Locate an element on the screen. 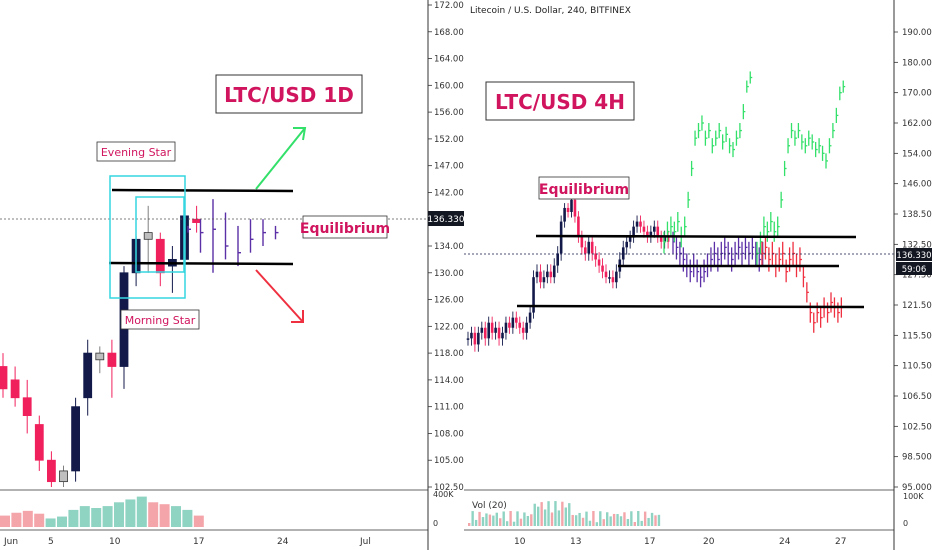  left-x-tick-24: 24 is located at coordinates (283, 542).